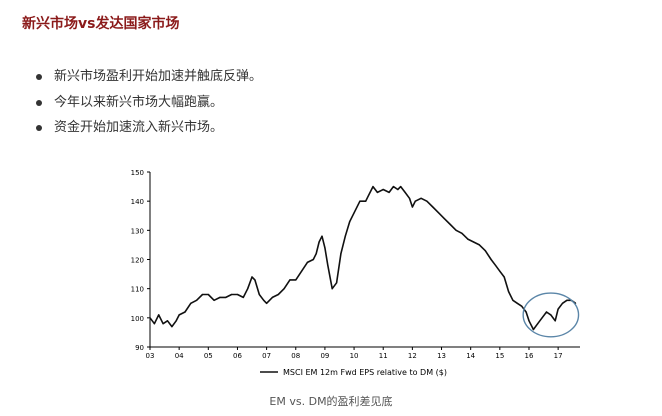  What do you see at coordinates (137, 290) in the screenshot?
I see `y-tick-label: 110` at bounding box center [137, 290].